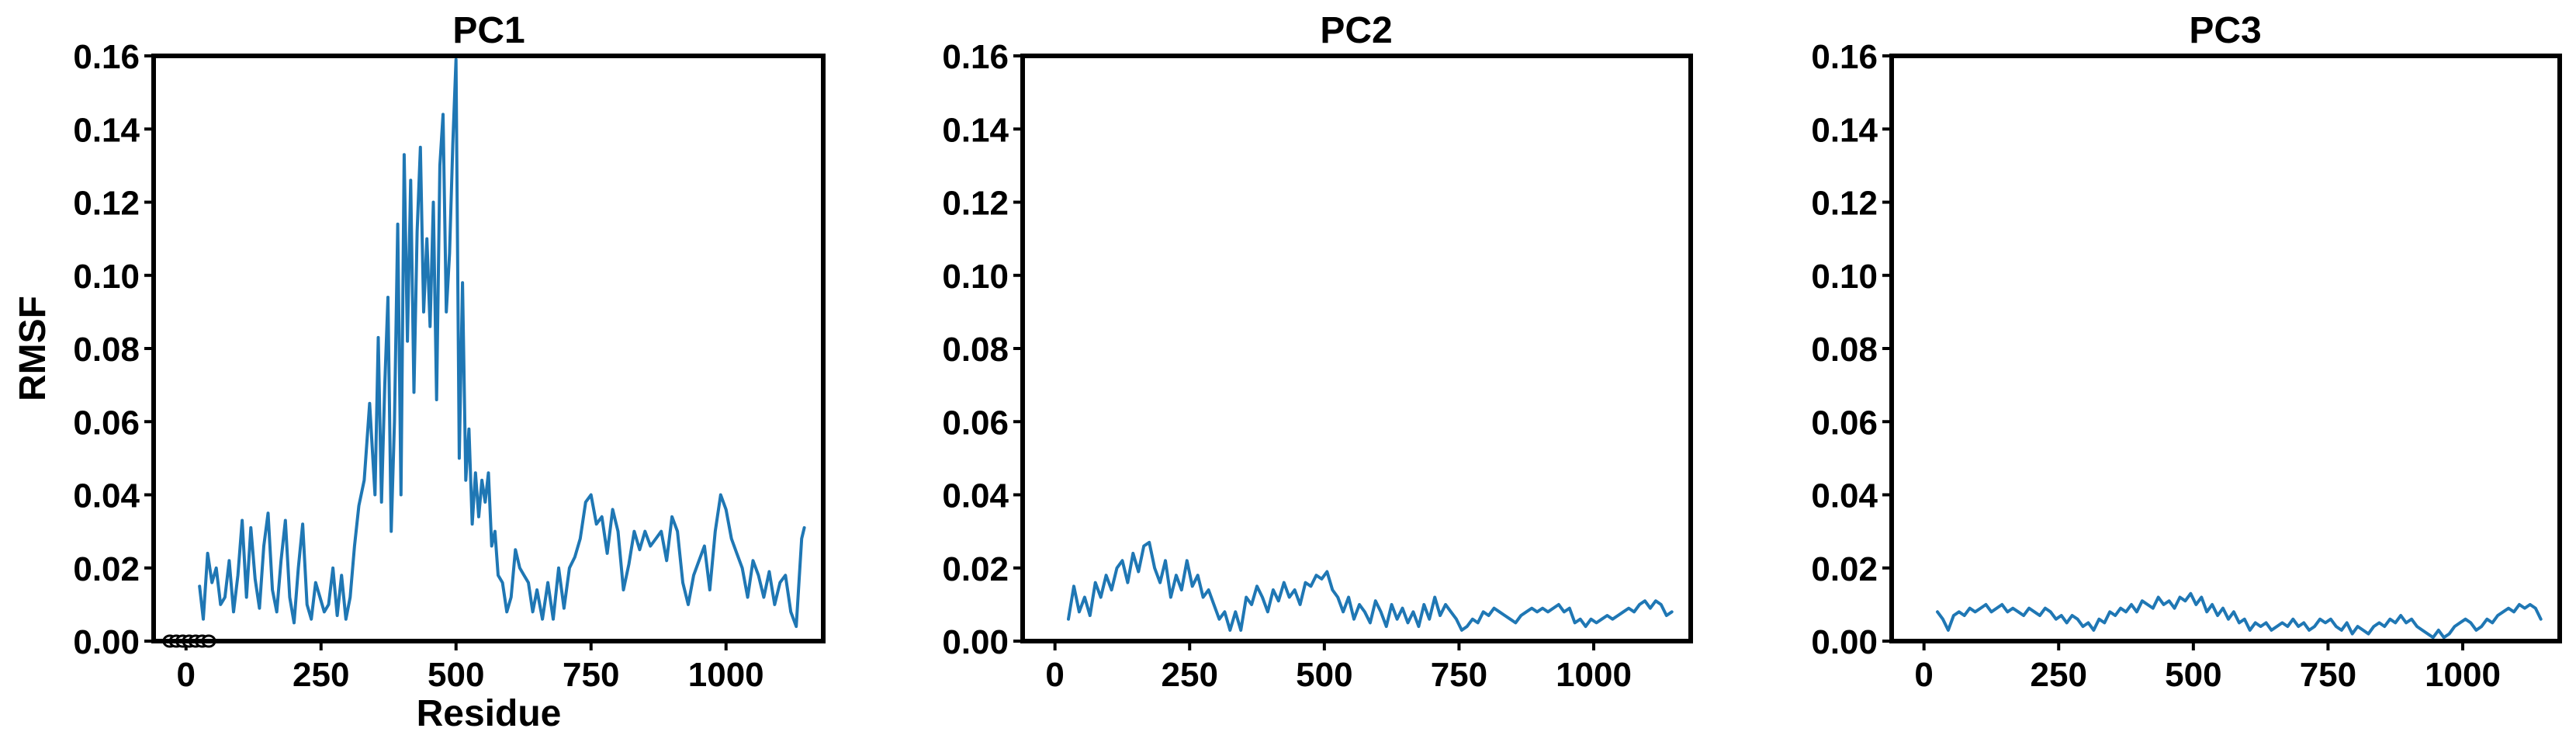 This screenshot has height=749, width=2576. Describe the element at coordinates (1356, 30) in the screenshot. I see `chart-title: PC2` at that location.